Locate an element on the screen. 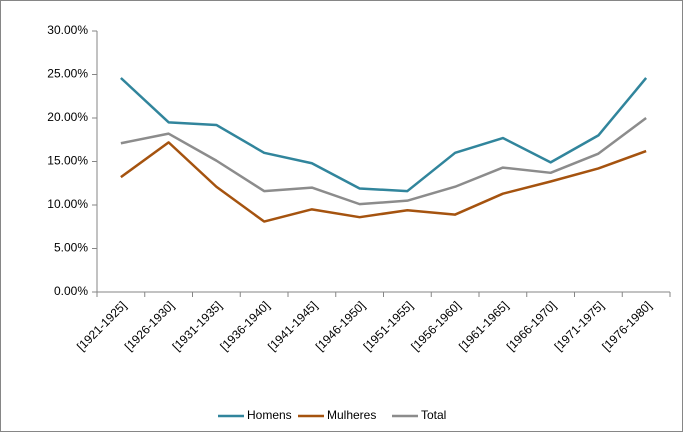 Image resolution: width=683 pixels, height=432 pixels. y-tick-label: 20.00% is located at coordinates (67, 117).